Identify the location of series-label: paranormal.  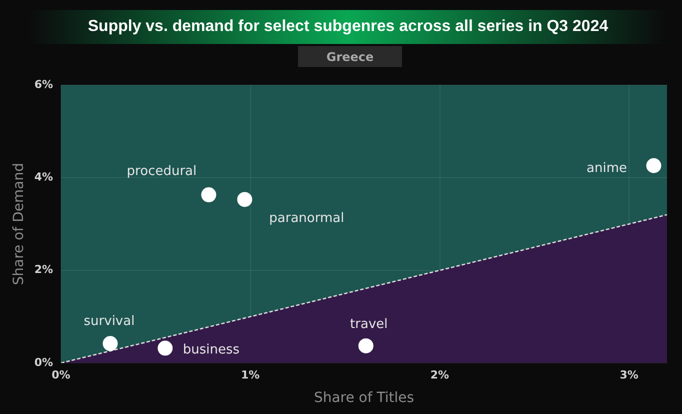
(306, 218).